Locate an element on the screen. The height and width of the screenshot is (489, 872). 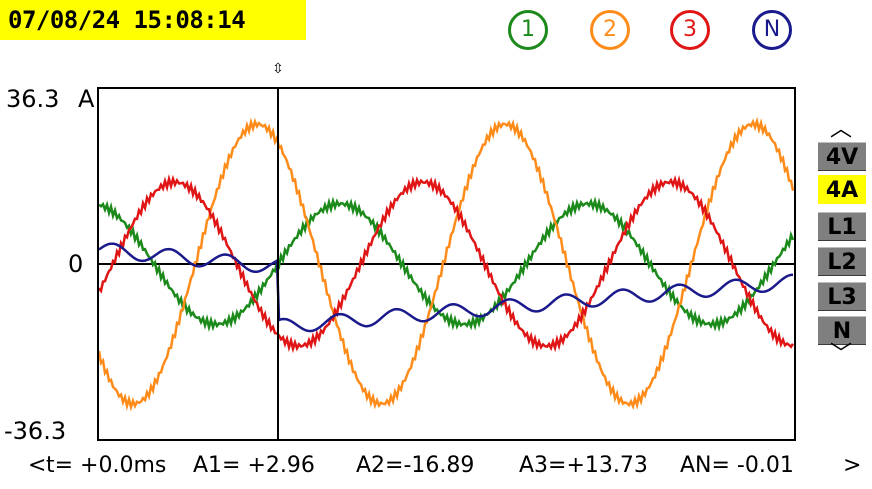
y-zero-label: 0 is located at coordinates (76, 264).